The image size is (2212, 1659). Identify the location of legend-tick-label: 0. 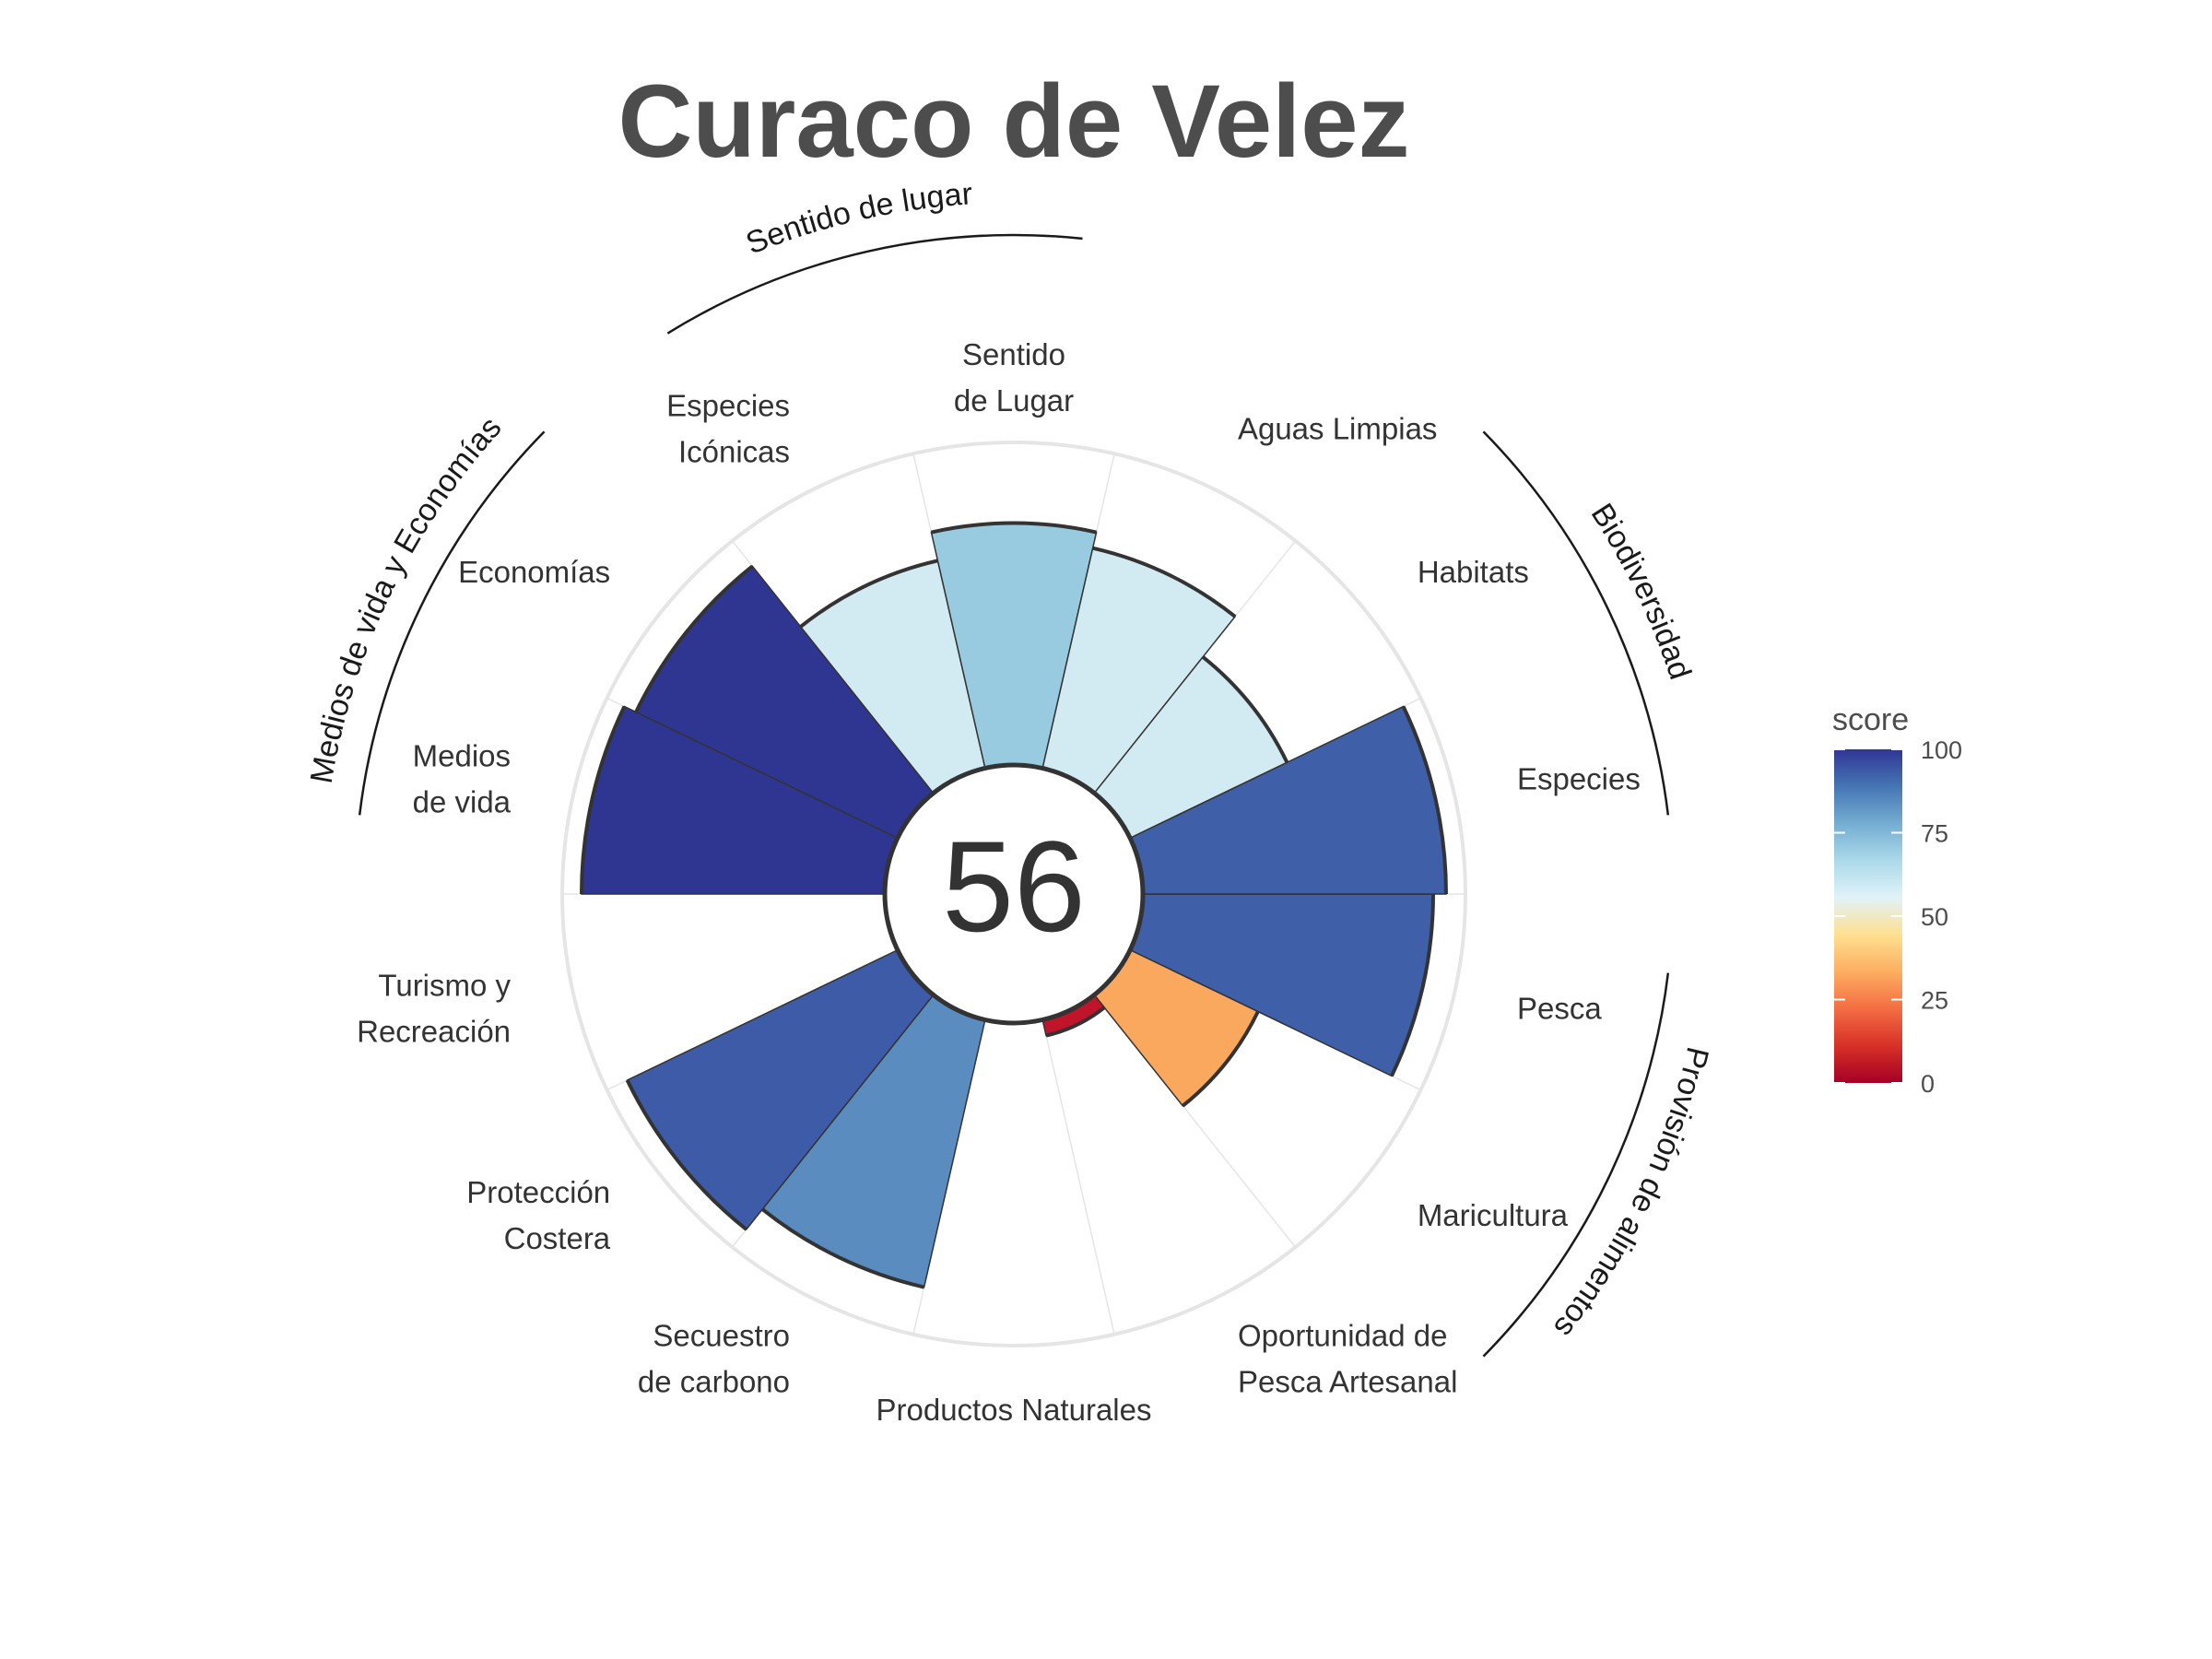
(1928, 1084).